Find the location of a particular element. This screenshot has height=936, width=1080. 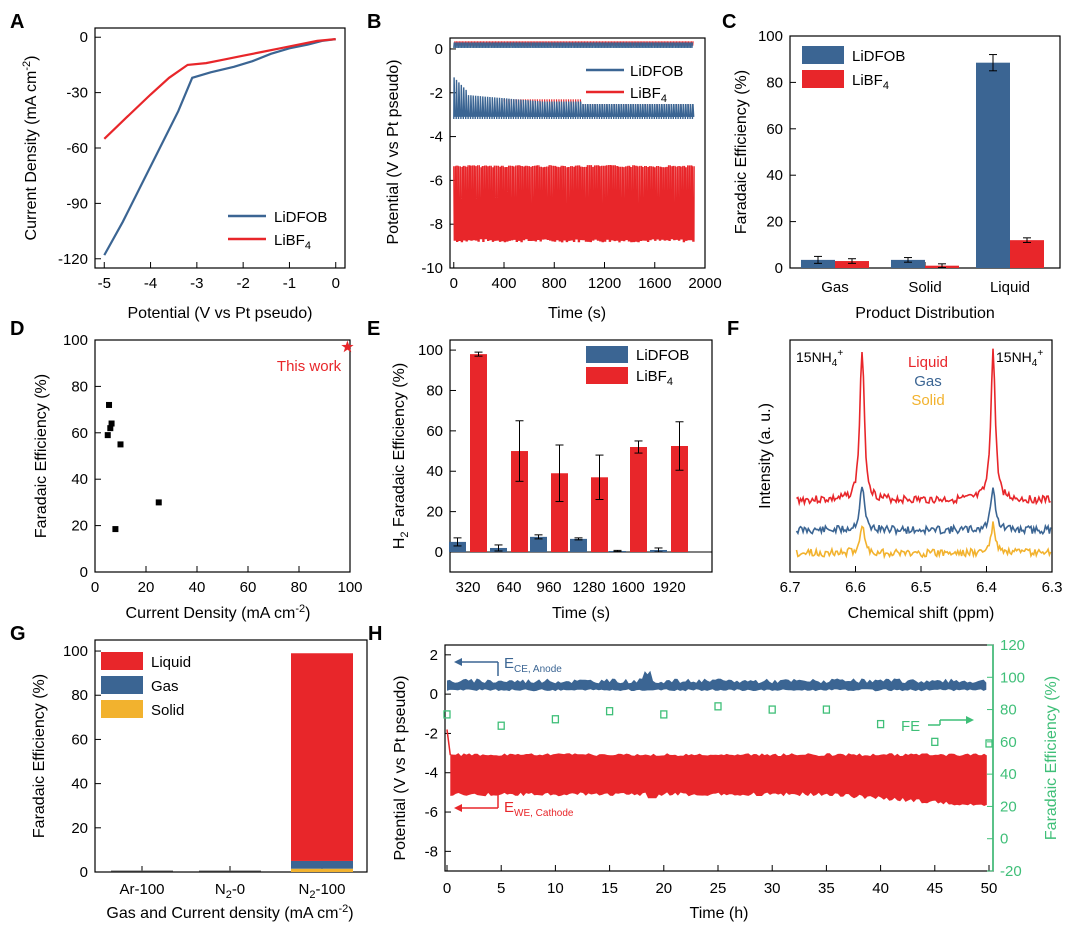

series-line-libf4 is located at coordinates (219, 89).